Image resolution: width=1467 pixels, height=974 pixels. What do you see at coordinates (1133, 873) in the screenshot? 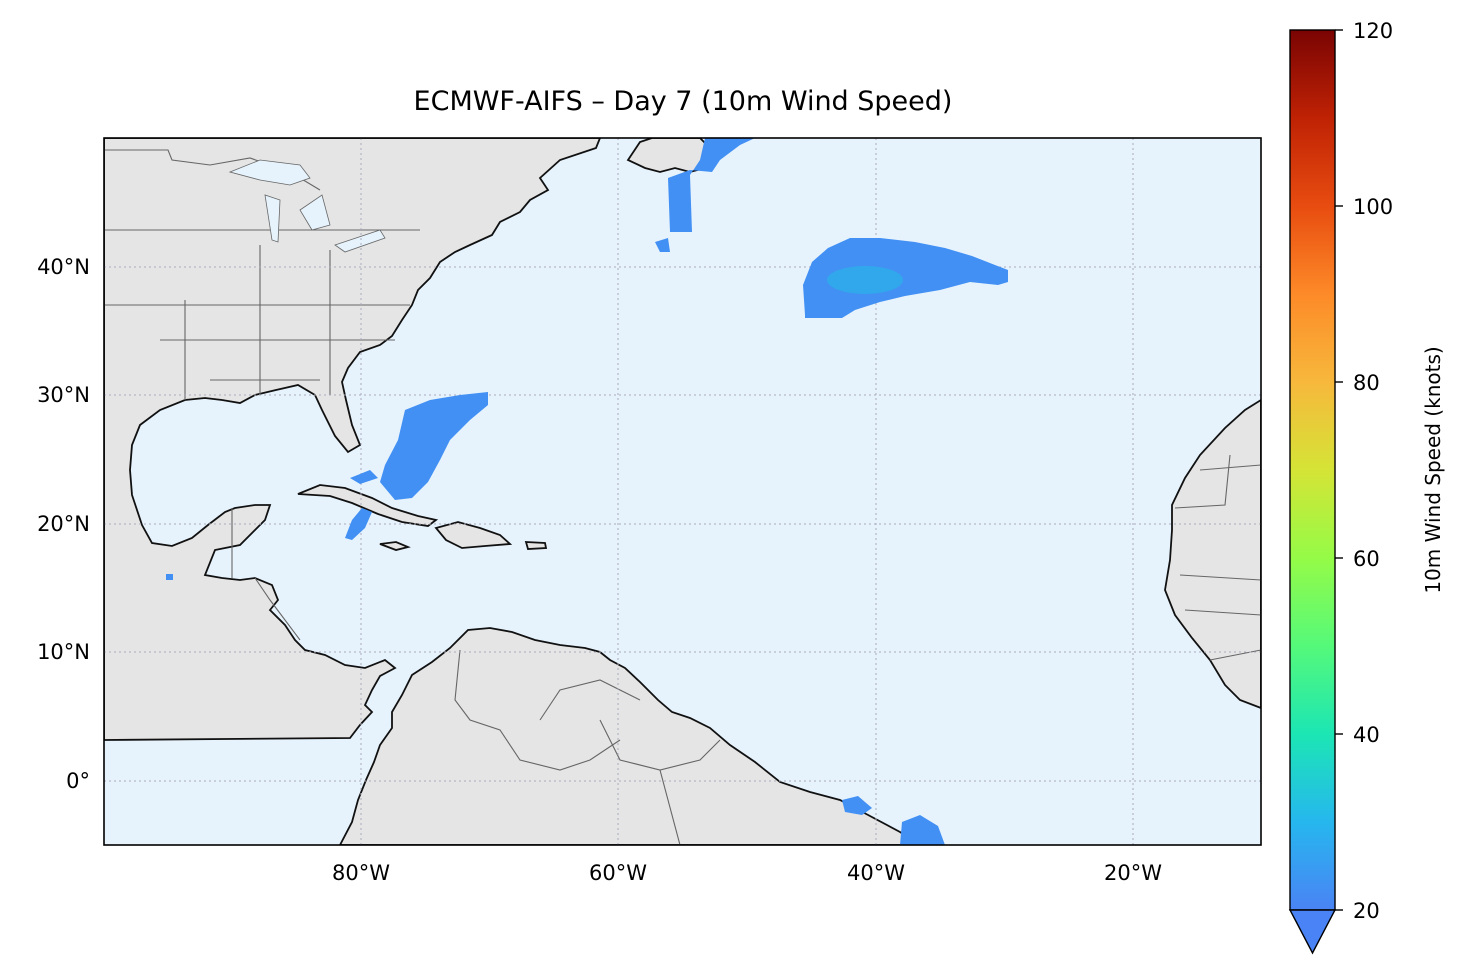
I see `lon-tick-label: 20°W` at bounding box center [1133, 873].